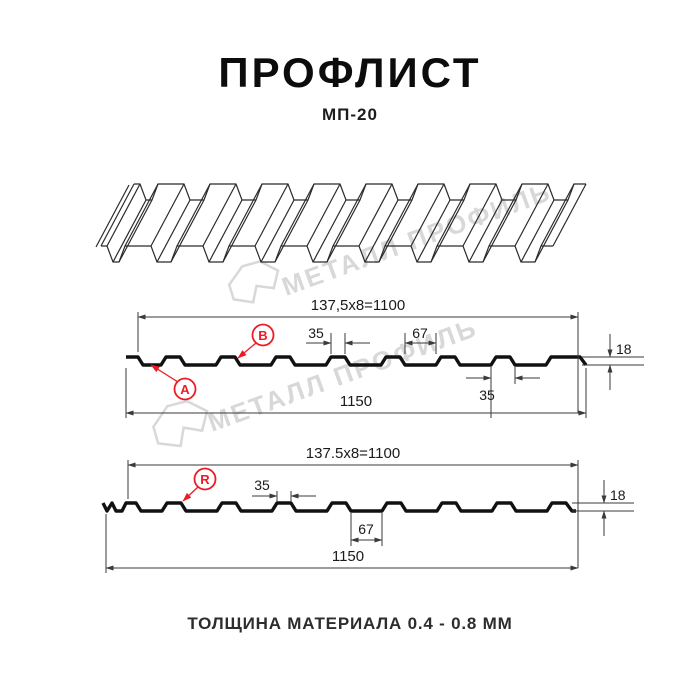 This screenshot has width=700, height=700. I want to click on label-a: A, so click(185, 389).